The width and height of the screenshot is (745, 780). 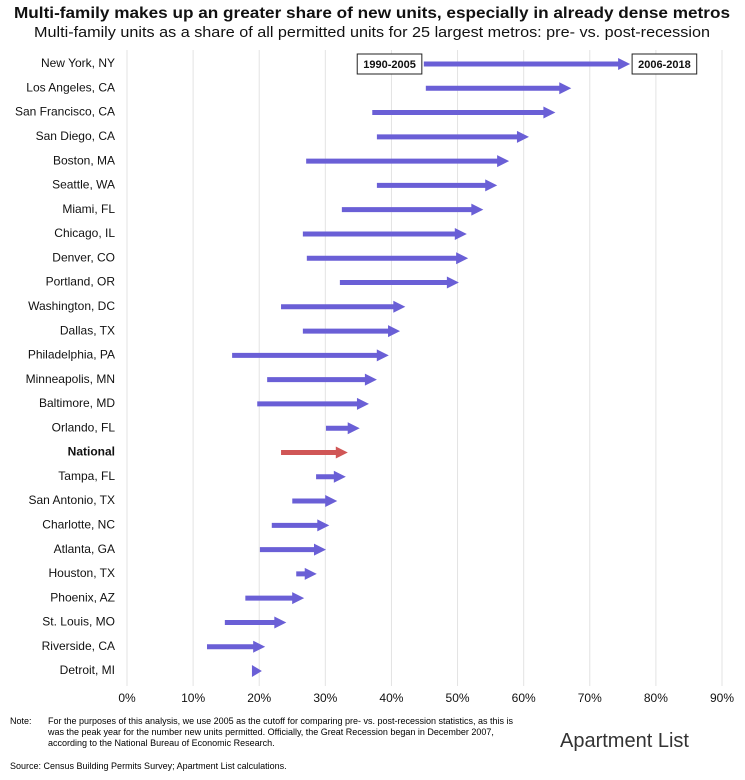 I want to click on y-tick-label: Dallas, TX, so click(x=87, y=330).